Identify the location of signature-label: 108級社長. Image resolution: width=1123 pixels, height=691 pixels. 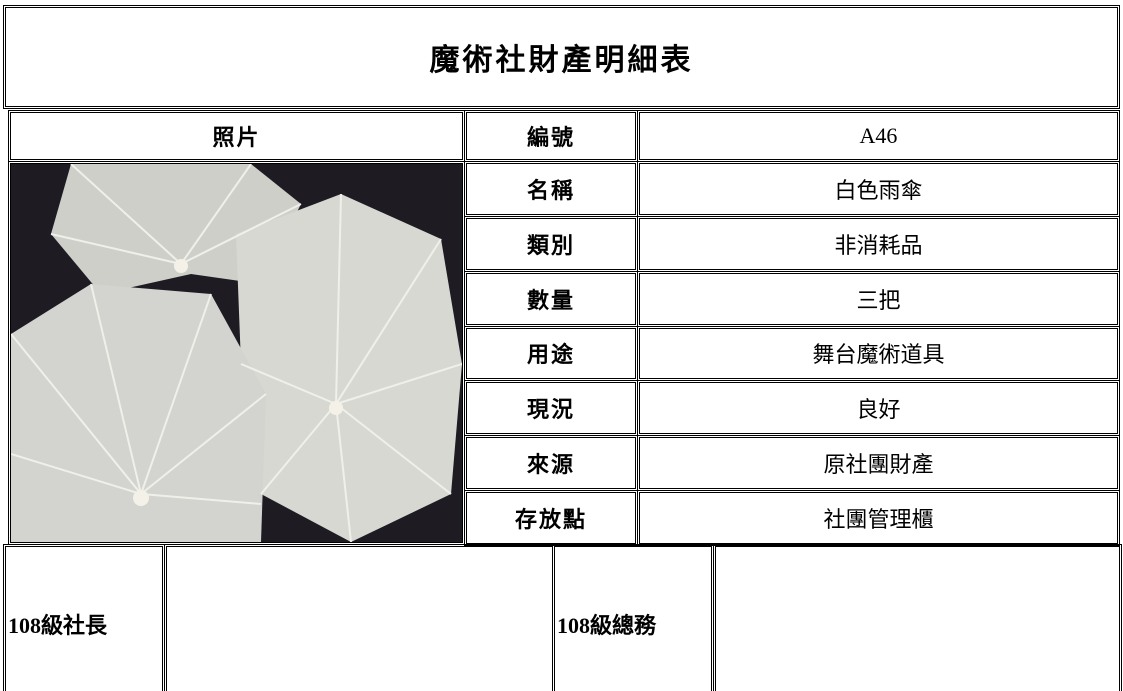
(84, 617).